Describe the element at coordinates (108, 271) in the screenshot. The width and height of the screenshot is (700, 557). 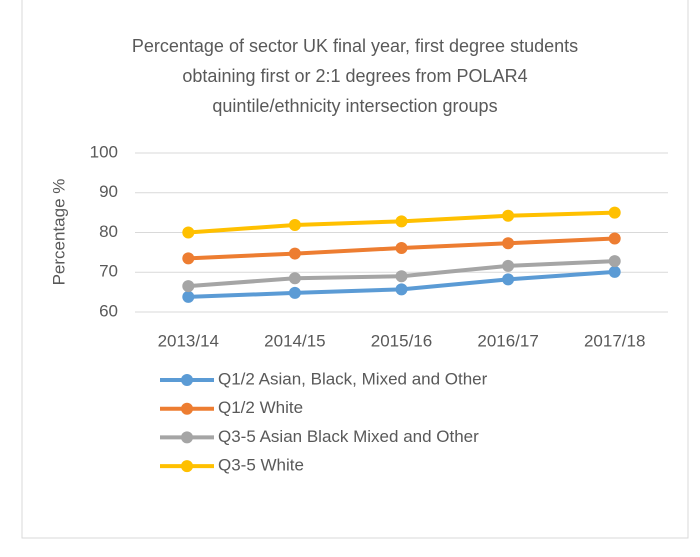
I see `y-tick-label: 70` at that location.